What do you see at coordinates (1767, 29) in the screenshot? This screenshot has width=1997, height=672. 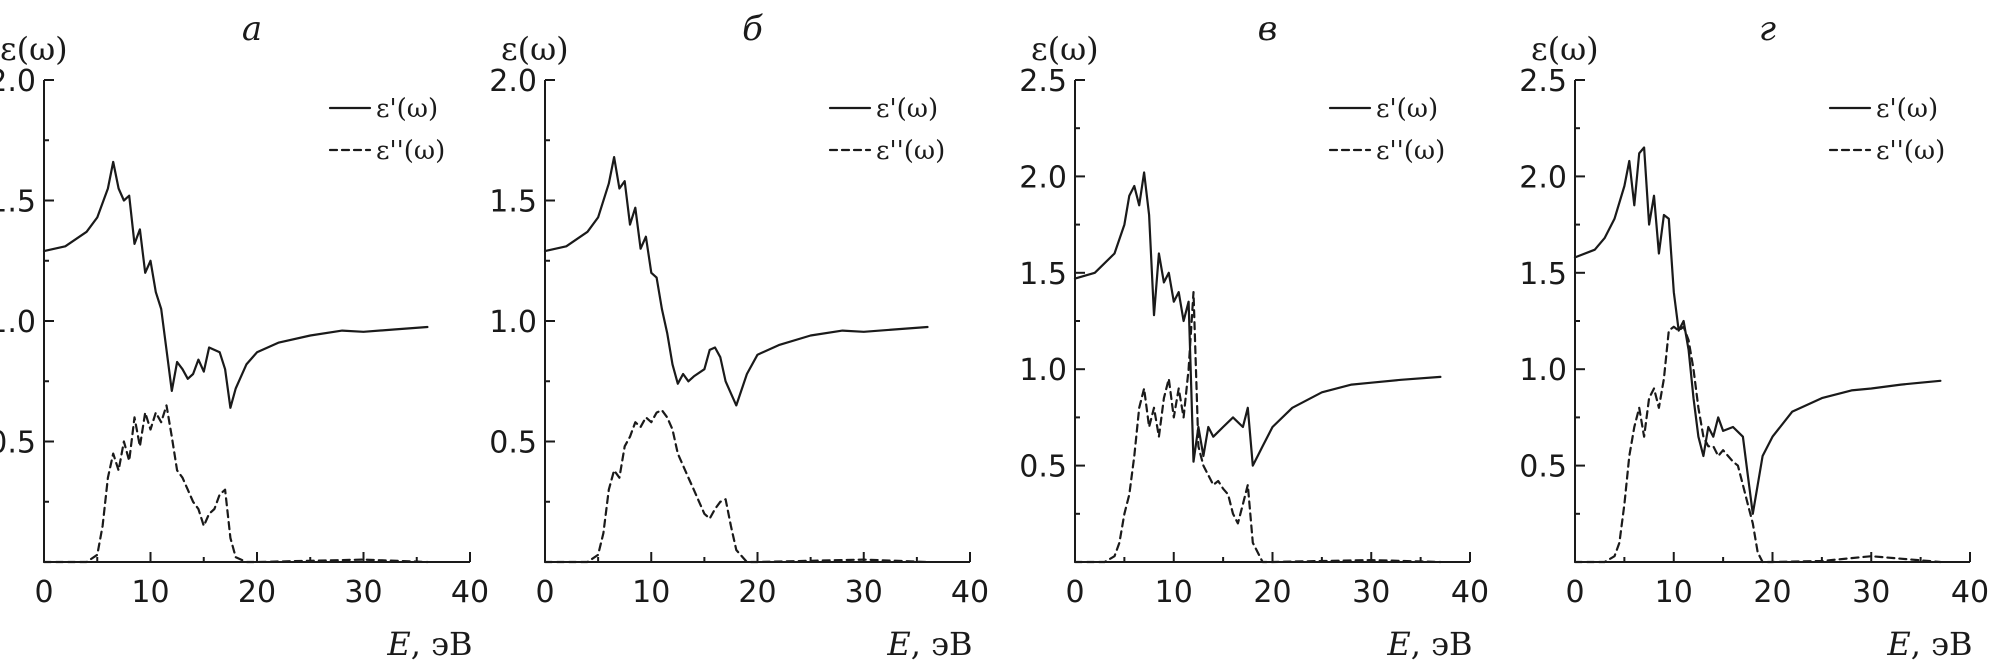 I see `panel-label: г` at bounding box center [1767, 29].